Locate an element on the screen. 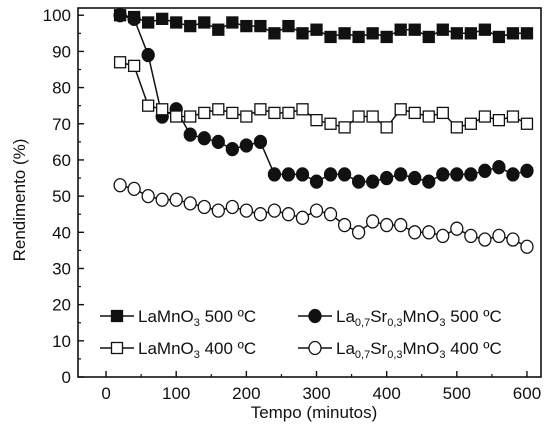  y-tick-label: 60 is located at coordinates (61, 160).